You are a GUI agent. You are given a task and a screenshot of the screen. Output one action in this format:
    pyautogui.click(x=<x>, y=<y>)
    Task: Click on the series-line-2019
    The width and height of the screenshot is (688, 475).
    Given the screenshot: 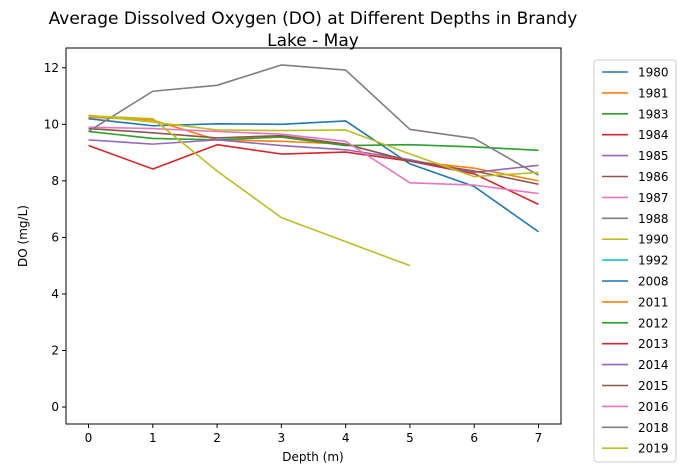 What is the action you would take?
    pyautogui.click(x=313, y=146)
    